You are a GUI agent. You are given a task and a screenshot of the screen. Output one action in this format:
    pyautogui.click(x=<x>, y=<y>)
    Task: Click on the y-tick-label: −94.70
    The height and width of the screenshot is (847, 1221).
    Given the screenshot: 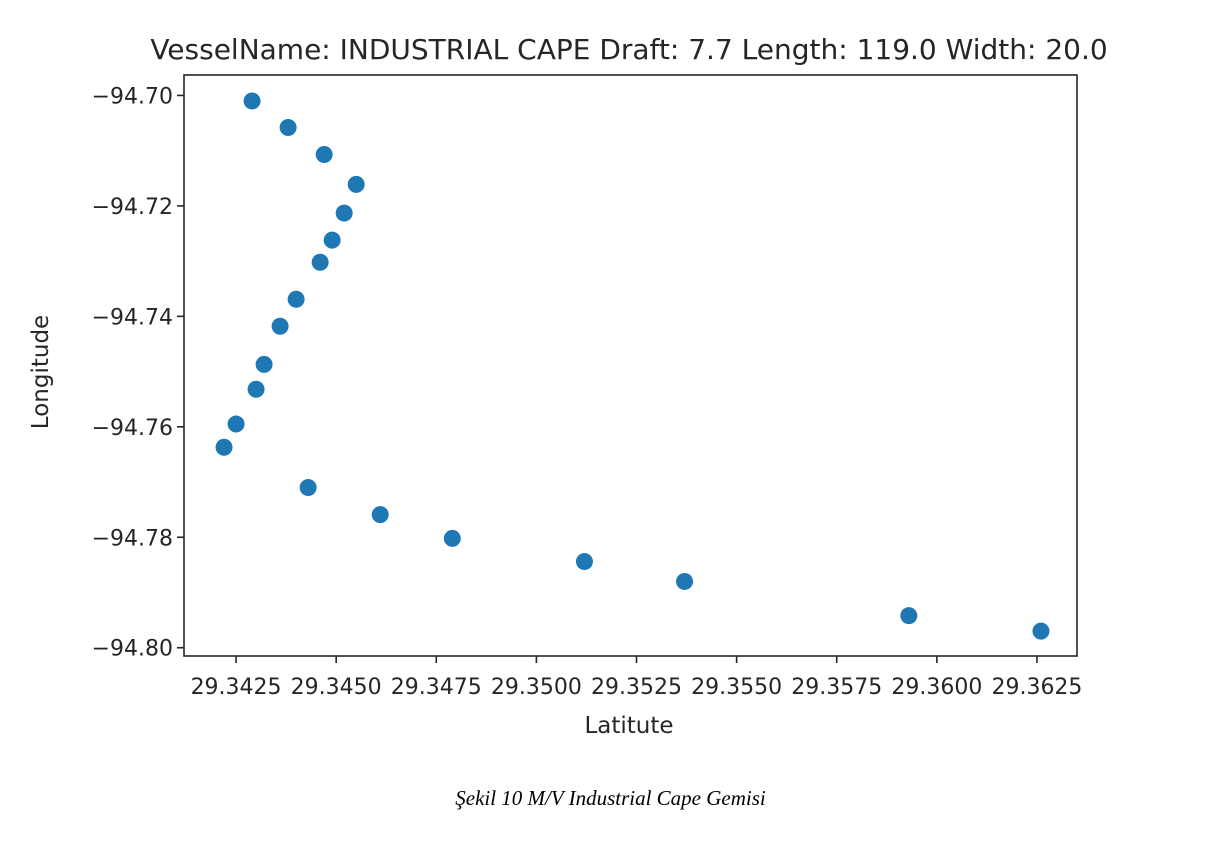 What is the action you would take?
    pyautogui.click(x=132, y=96)
    